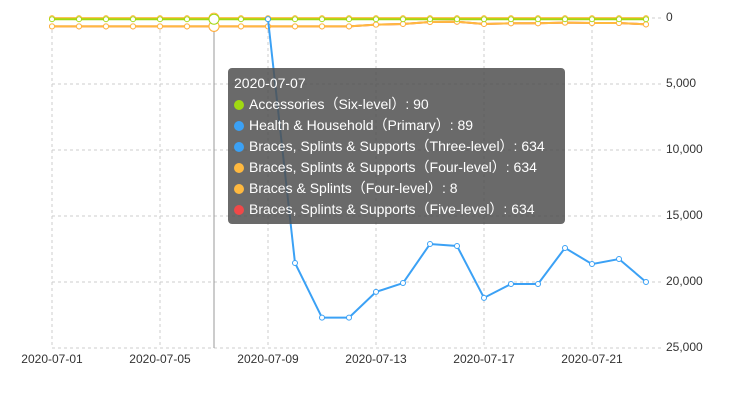  I want to click on y-tick-label: 0, so click(669, 17).